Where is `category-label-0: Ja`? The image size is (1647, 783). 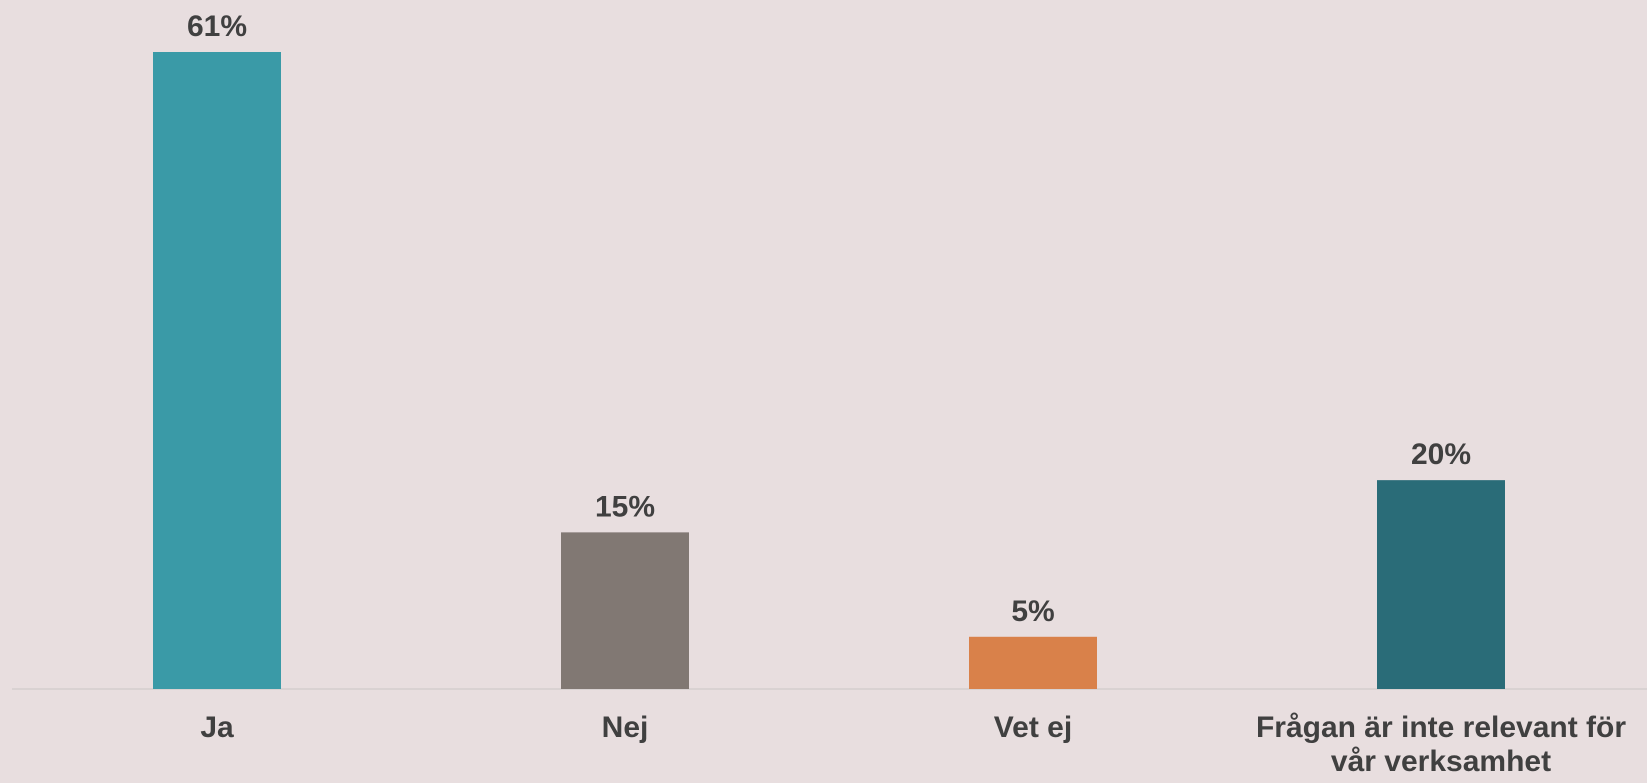 category-label-0: Ja is located at coordinates (217, 727).